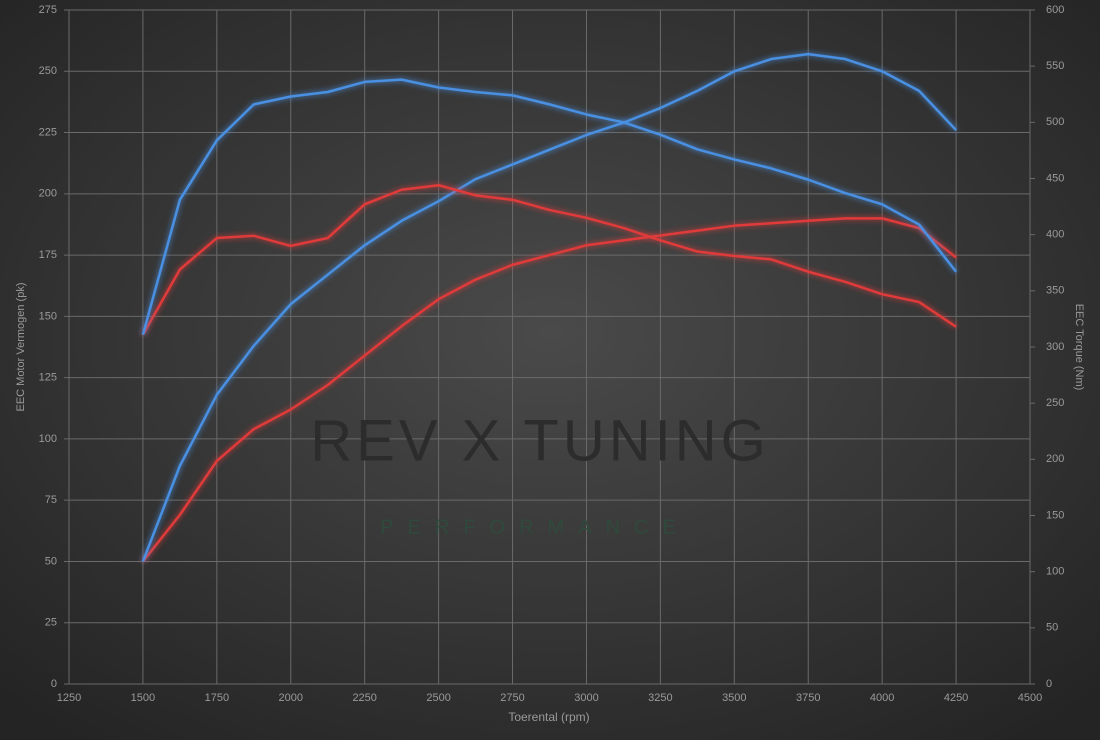 This screenshot has height=740, width=1100. What do you see at coordinates (1055, 515) in the screenshot?
I see `y2-tick-label: 150` at bounding box center [1055, 515].